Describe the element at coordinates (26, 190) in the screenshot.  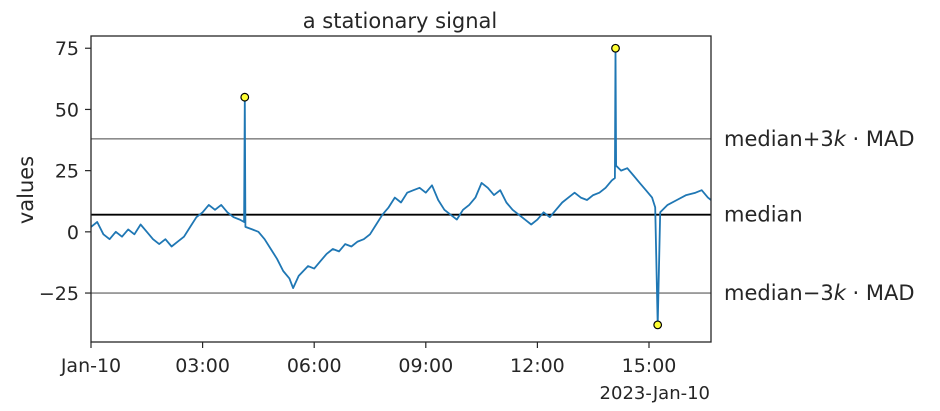
I see `y-axis-label: values` at that location.